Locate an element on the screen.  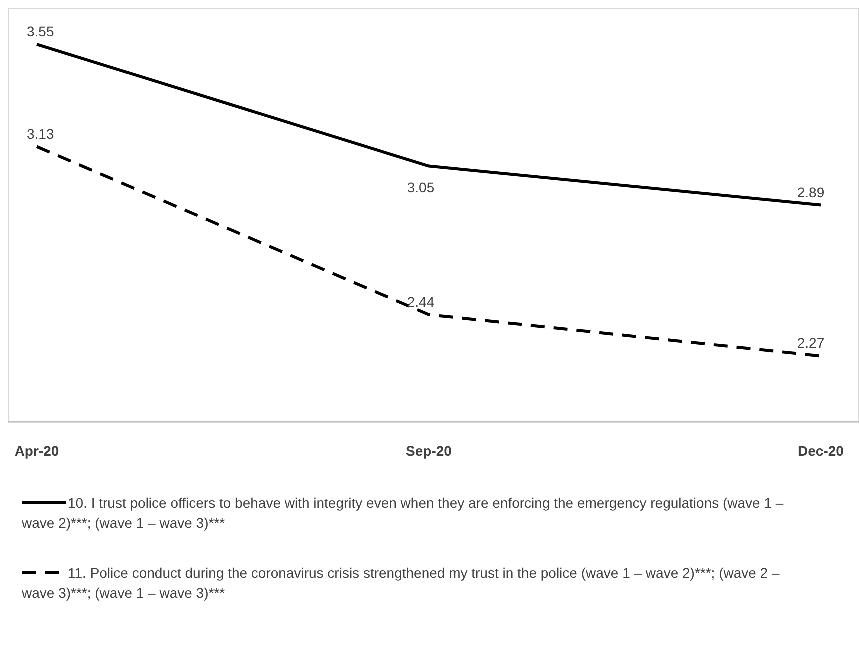
data-label: 3.55 is located at coordinates (40, 32).